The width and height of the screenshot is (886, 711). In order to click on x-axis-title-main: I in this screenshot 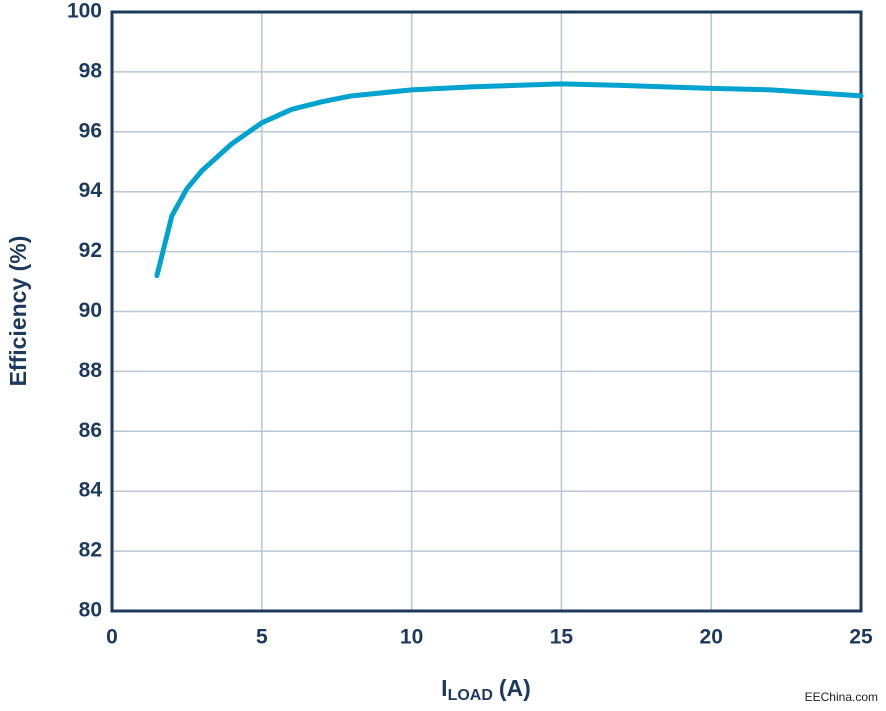, I will do `click(444, 688)`.